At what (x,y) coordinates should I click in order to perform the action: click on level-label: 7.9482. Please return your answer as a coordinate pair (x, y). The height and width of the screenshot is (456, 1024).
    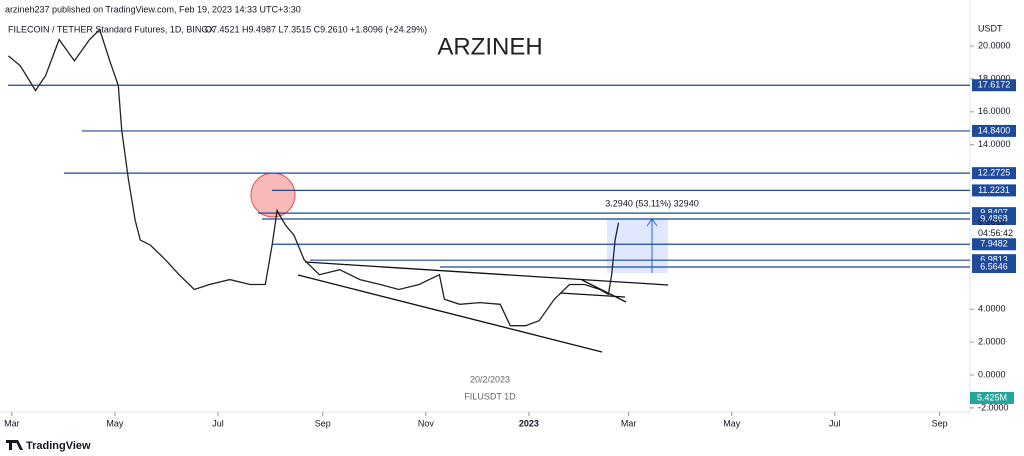
    Looking at the image, I should click on (994, 244).